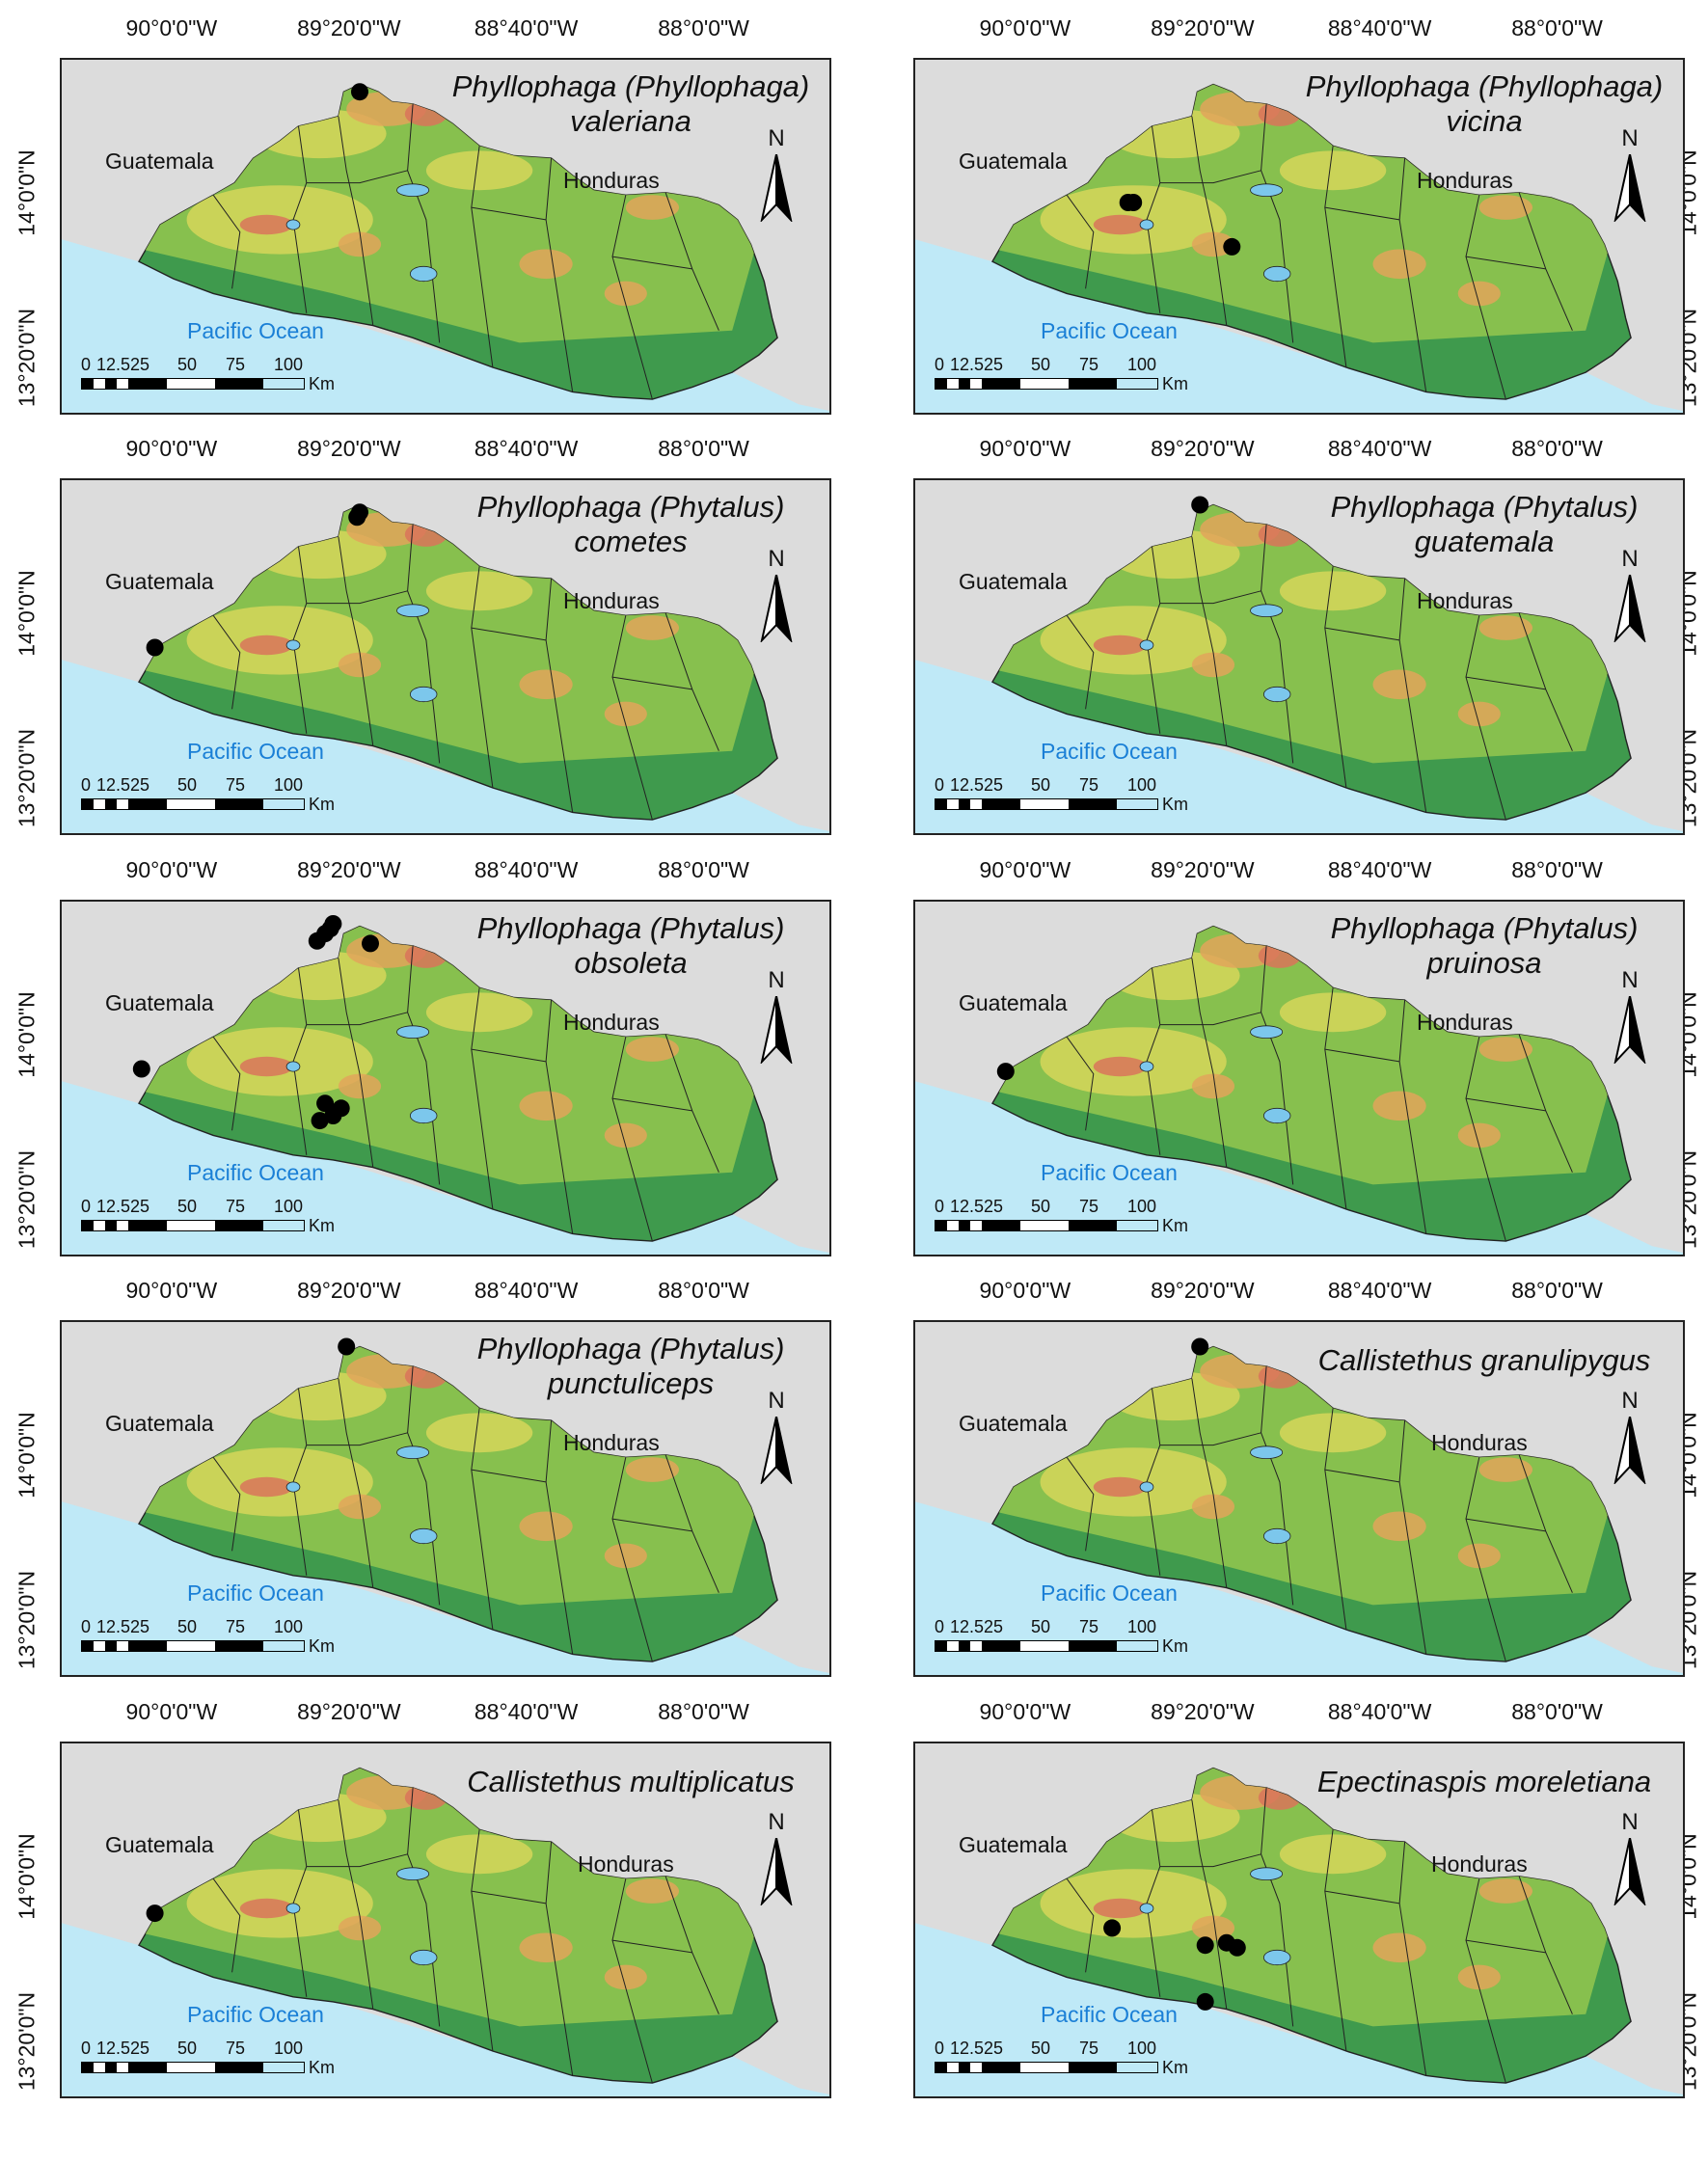 The image size is (1708, 2161). Describe the element at coordinates (27, 193) in the screenshot. I see `latitude-label: 14°0'0"N` at that location.